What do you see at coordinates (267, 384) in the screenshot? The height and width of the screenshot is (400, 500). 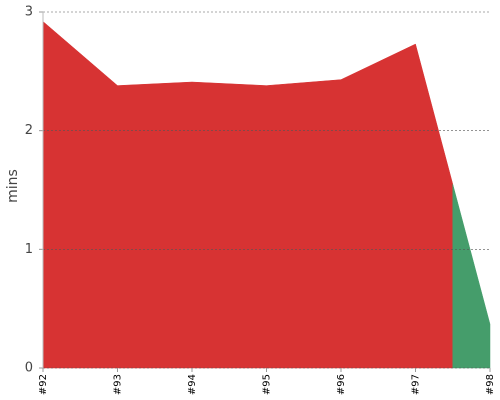 I see `x-tick-label: #95` at bounding box center [267, 384].